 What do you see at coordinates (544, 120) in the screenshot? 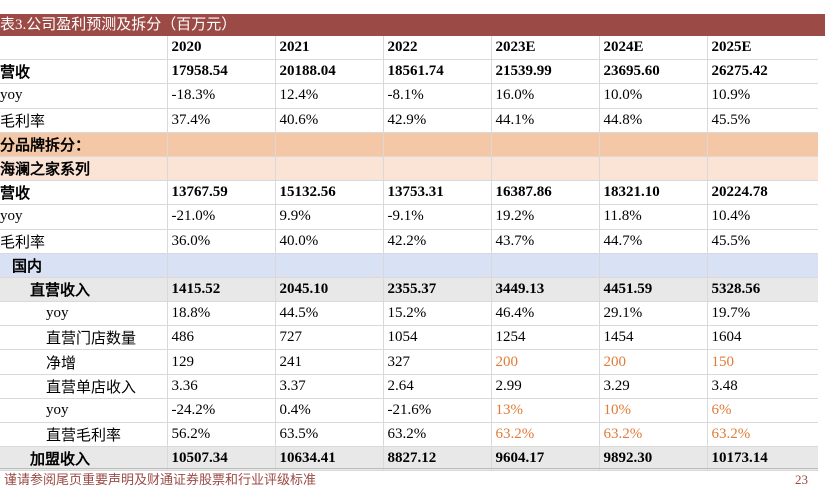
I see `table-cell: 44.1%` at bounding box center [544, 120].